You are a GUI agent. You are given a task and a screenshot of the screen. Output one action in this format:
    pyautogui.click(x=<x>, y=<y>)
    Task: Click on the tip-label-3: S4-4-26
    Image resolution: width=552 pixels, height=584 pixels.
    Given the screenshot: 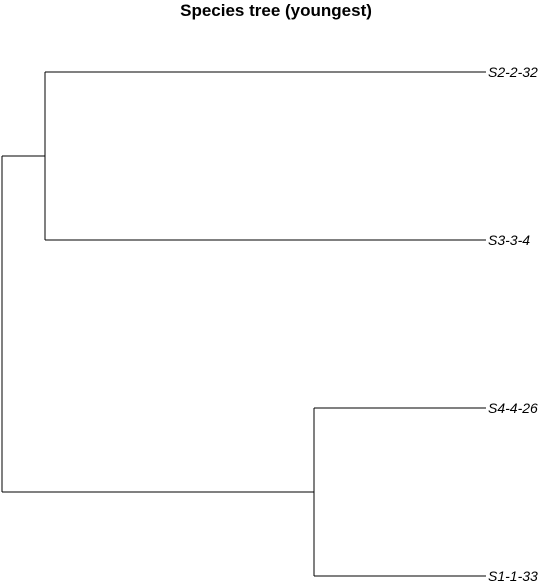 What is the action you would take?
    pyautogui.click(x=513, y=408)
    